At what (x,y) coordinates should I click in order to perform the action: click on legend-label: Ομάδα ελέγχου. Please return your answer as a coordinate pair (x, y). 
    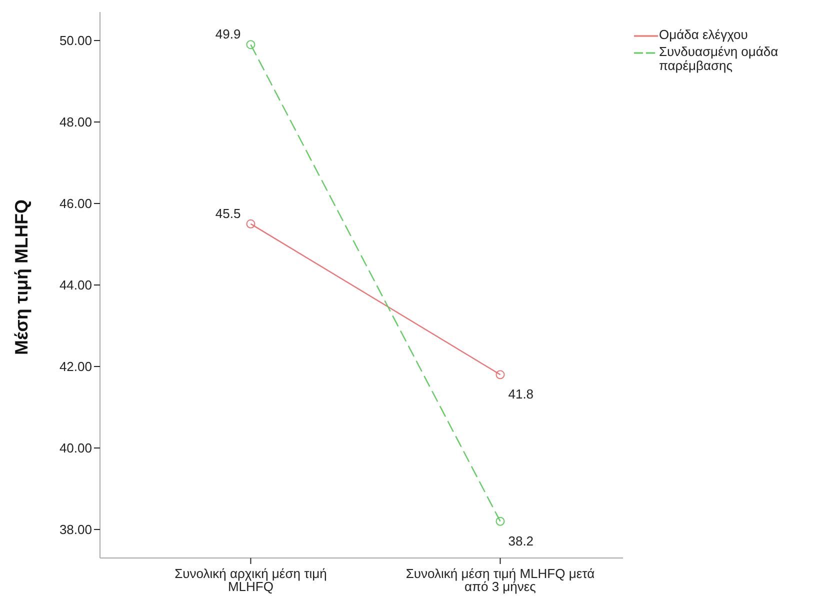
    Looking at the image, I should click on (704, 34).